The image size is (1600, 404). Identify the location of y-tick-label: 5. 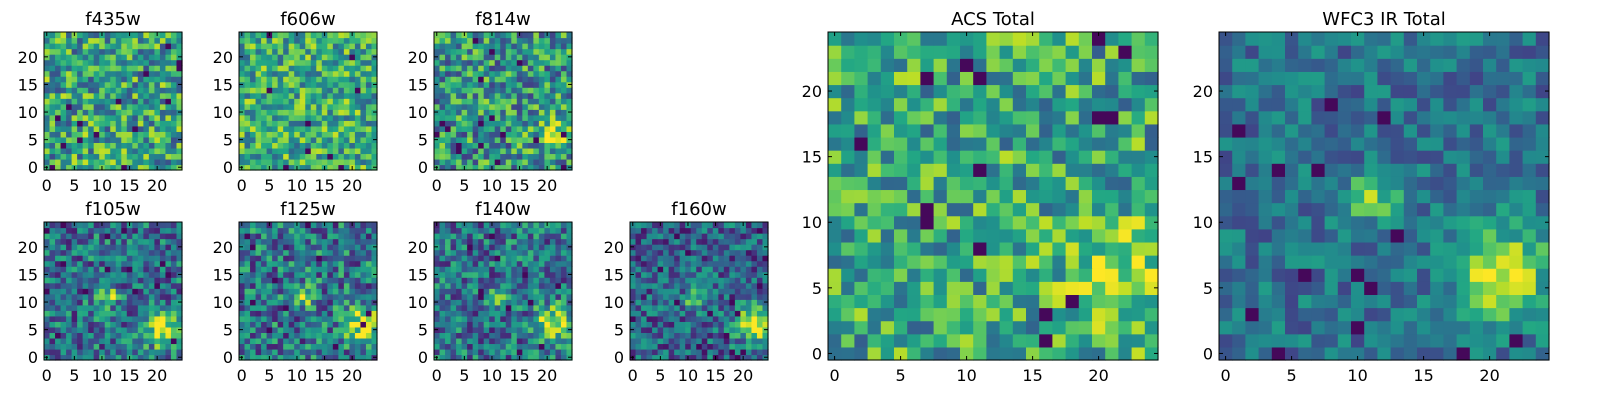
(423, 140).